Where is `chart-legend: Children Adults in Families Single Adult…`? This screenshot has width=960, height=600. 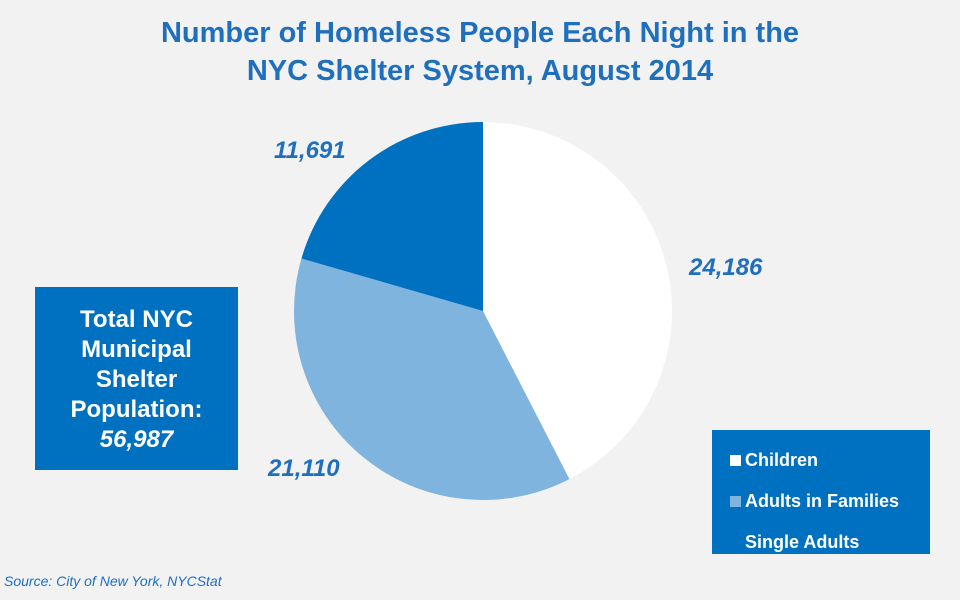
chart-legend: Children Adults in Families Single Adult… is located at coordinates (821, 492).